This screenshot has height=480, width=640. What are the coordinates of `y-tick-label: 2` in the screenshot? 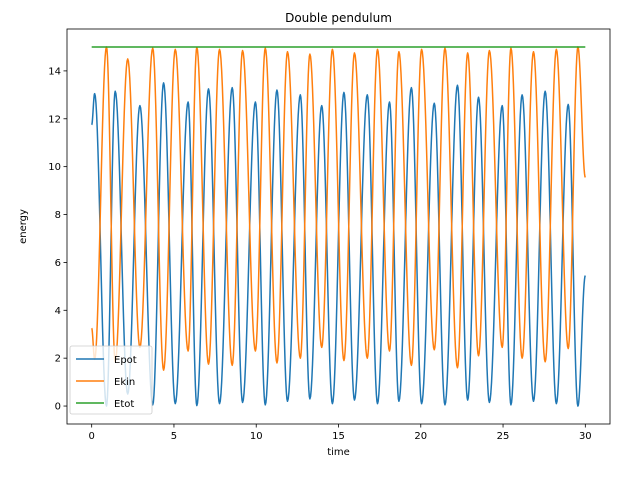 It's located at (58, 359).